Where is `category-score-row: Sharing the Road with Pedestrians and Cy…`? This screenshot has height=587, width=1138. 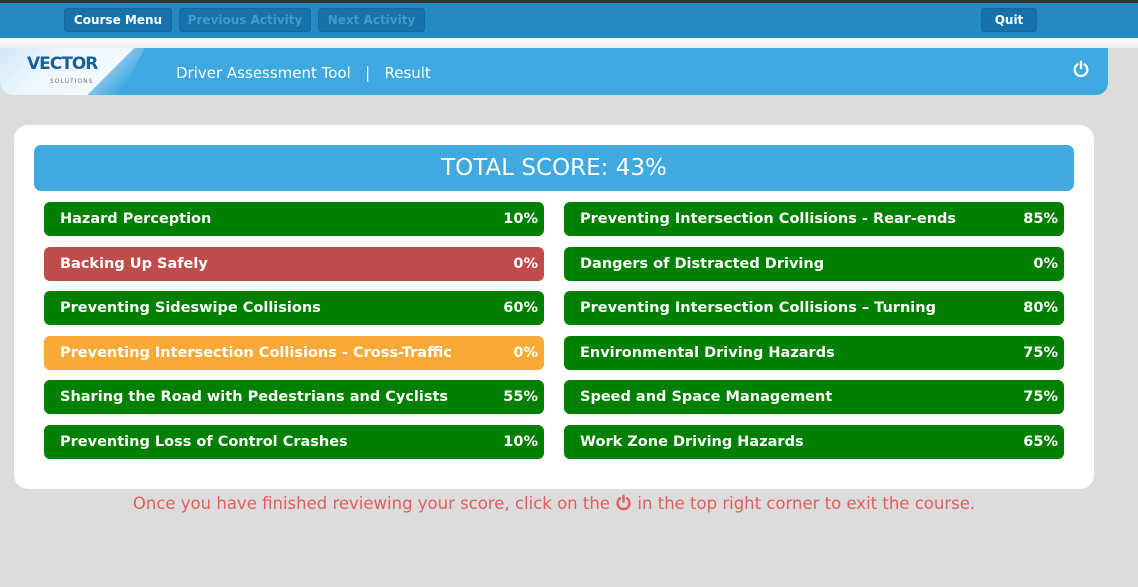 category-score-row: Sharing the Road with Pedestrians and Cy… is located at coordinates (294, 397).